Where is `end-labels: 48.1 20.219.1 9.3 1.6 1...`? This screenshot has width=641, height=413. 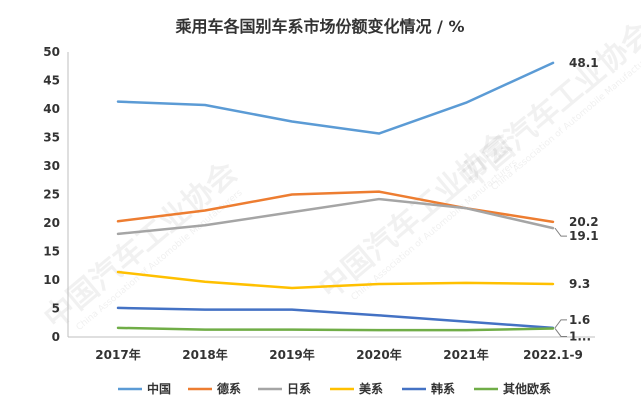
end-labels: 48.1 20.219.1 9.3 1.6 1... is located at coordinates (576, 199).